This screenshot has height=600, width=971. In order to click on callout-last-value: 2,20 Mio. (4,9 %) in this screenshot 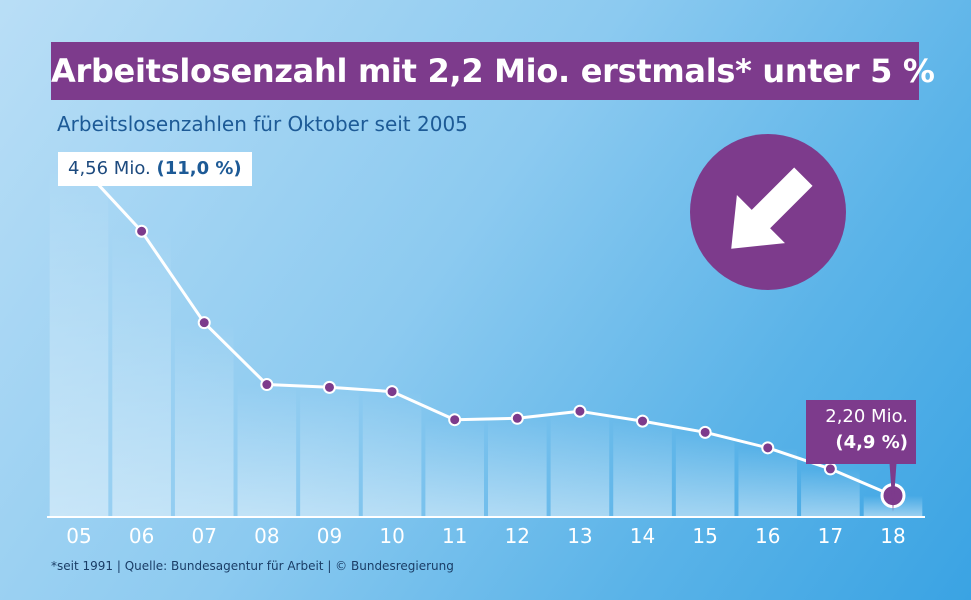, I will do `click(861, 432)`.